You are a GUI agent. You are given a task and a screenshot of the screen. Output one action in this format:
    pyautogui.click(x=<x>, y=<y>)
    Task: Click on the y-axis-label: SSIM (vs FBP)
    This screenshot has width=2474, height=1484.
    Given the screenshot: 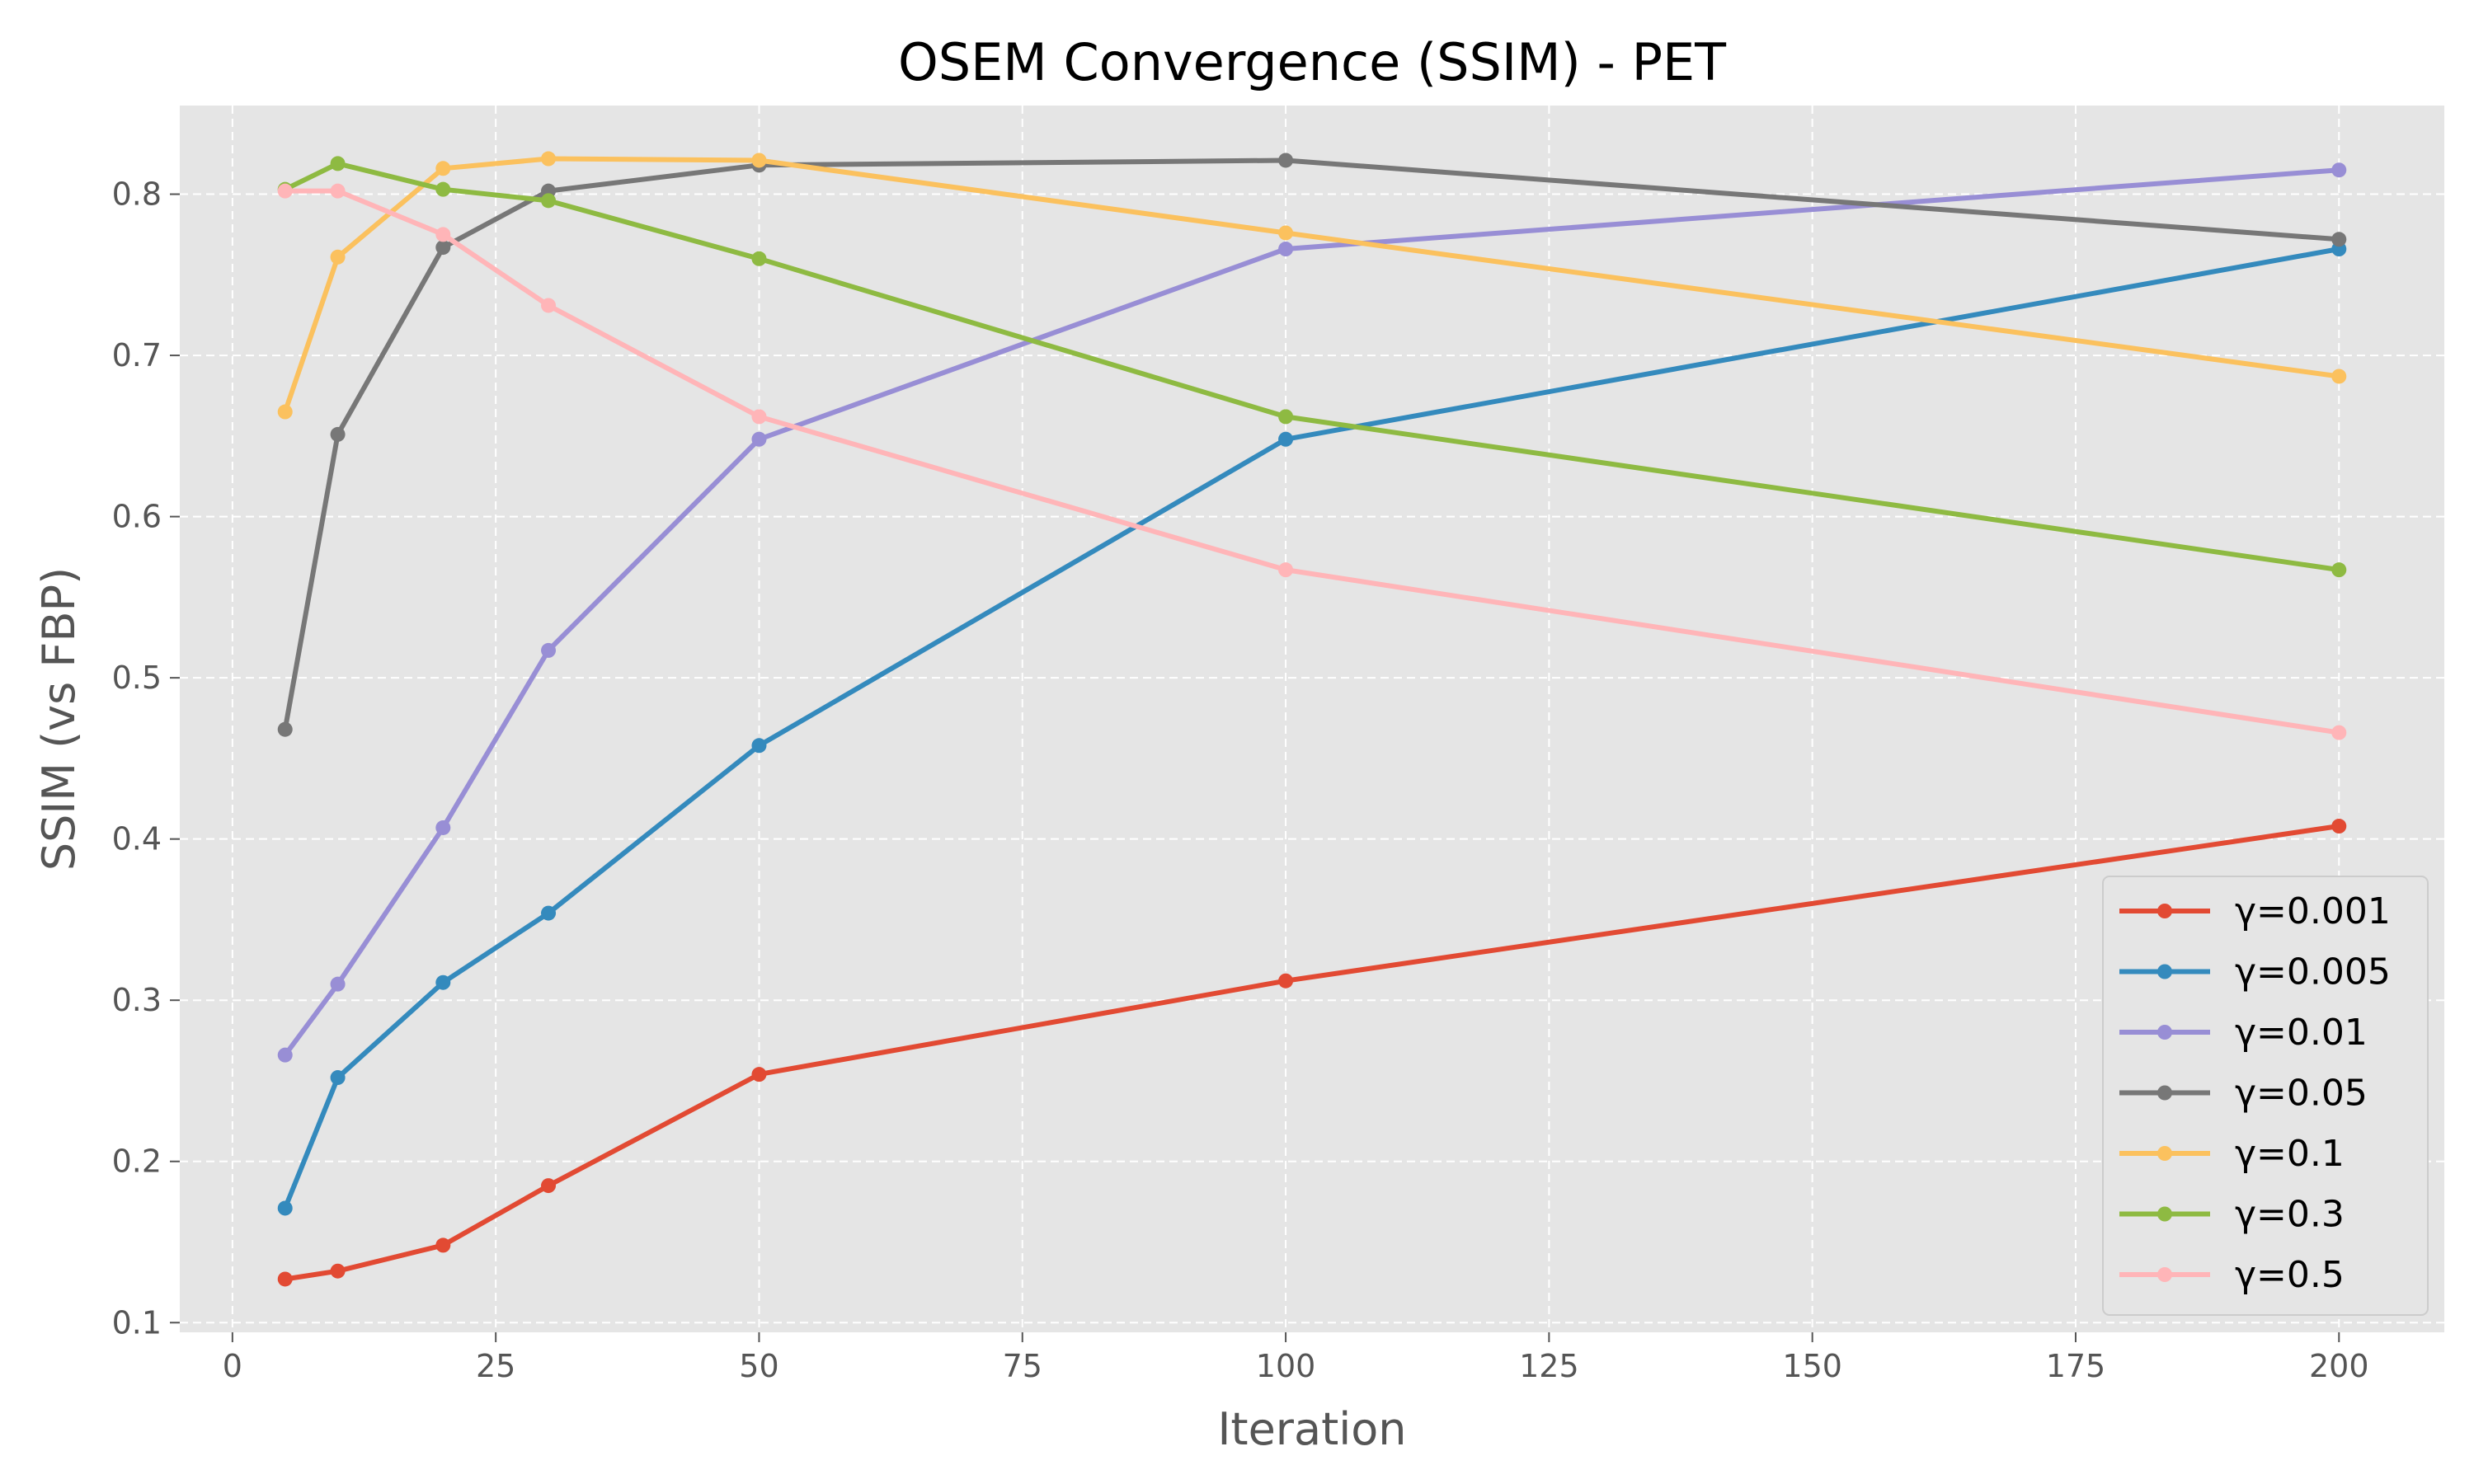 What is the action you would take?
    pyautogui.click(x=59, y=719)
    